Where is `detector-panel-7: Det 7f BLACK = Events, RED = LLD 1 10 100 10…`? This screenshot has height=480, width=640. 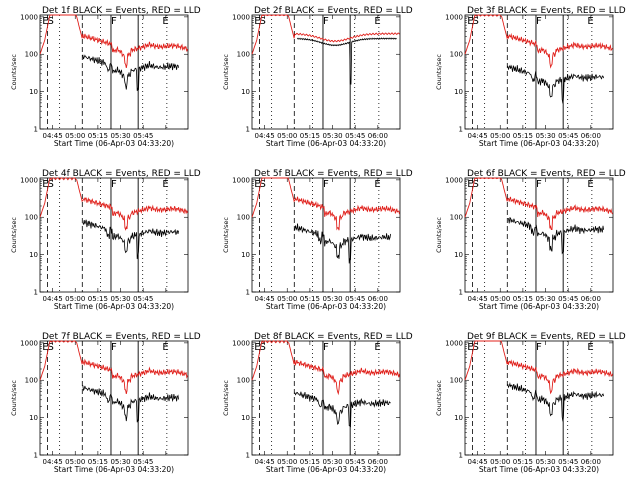
detector-panel-7: Det 7f BLACK = Events, RED = LLD 1 10 100 10… is located at coordinates (105, 403).